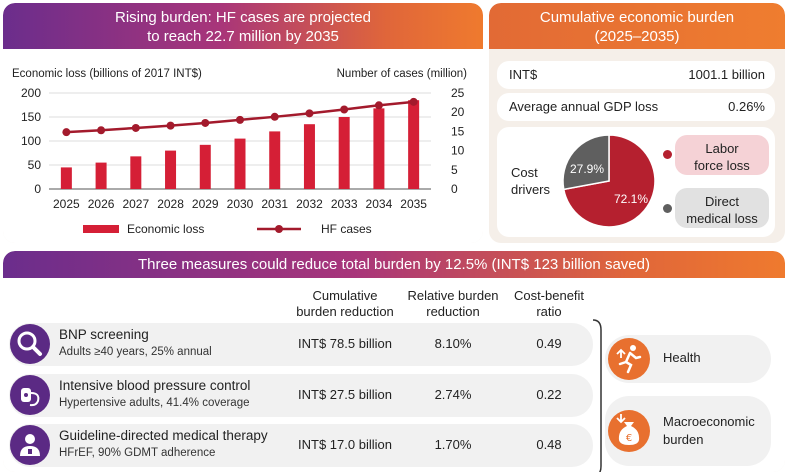 The image size is (789, 475). What do you see at coordinates (274, 204) in the screenshot?
I see `x-tick: 2031` at bounding box center [274, 204].